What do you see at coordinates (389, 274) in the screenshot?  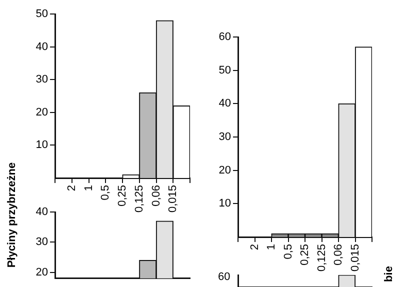 I see `y-axis-title: bie` at bounding box center [389, 274].